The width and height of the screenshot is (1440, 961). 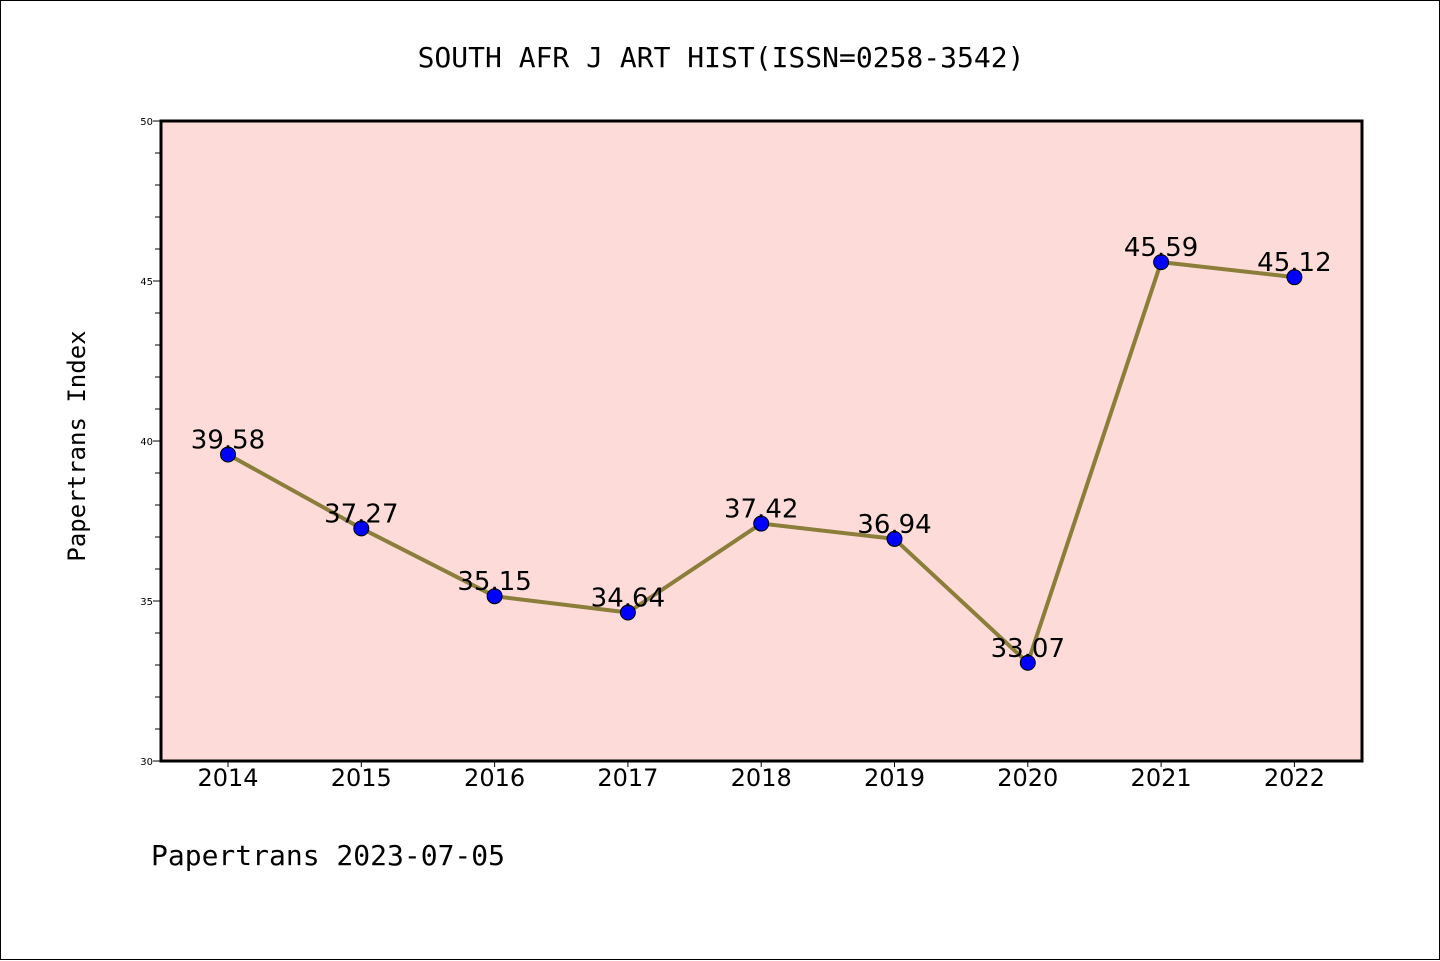 What do you see at coordinates (494, 582) in the screenshot?
I see `data-label: 35.15` at bounding box center [494, 582].